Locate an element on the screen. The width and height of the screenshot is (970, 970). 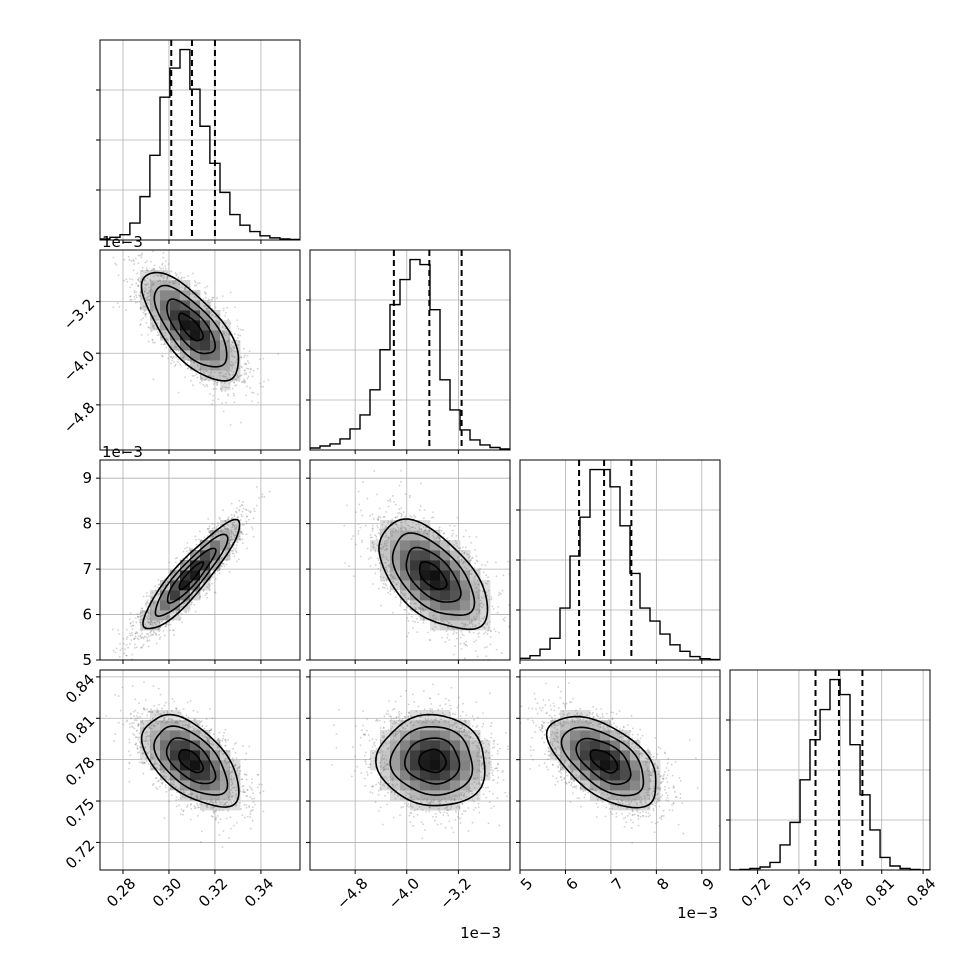
x-tick-label: 8 is located at coordinates (662, 883).